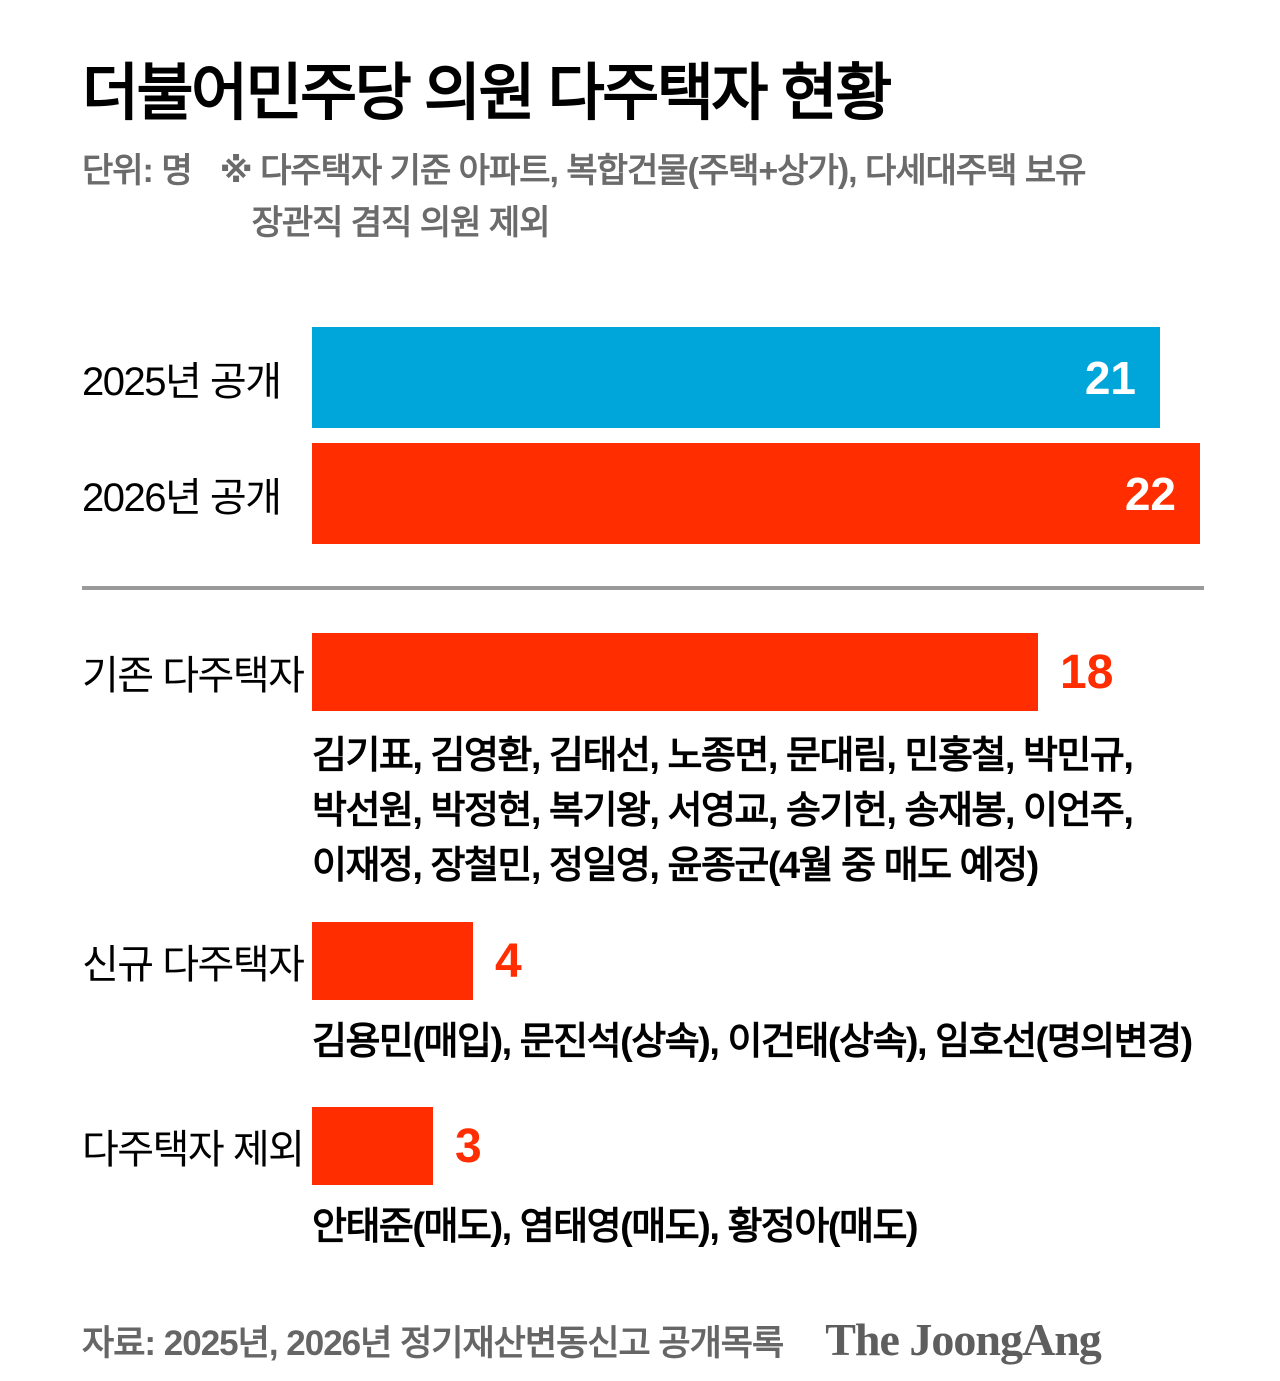 The height and width of the screenshot is (1381, 1280). Describe the element at coordinates (182, 497) in the screenshot. I see `bar-label-2026: 2026년 공개` at that location.